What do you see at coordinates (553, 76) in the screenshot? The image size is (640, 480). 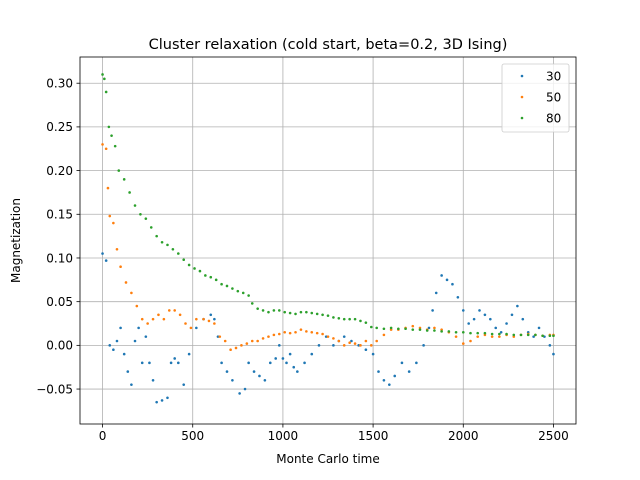 I see `legend-label: 30` at bounding box center [553, 76].